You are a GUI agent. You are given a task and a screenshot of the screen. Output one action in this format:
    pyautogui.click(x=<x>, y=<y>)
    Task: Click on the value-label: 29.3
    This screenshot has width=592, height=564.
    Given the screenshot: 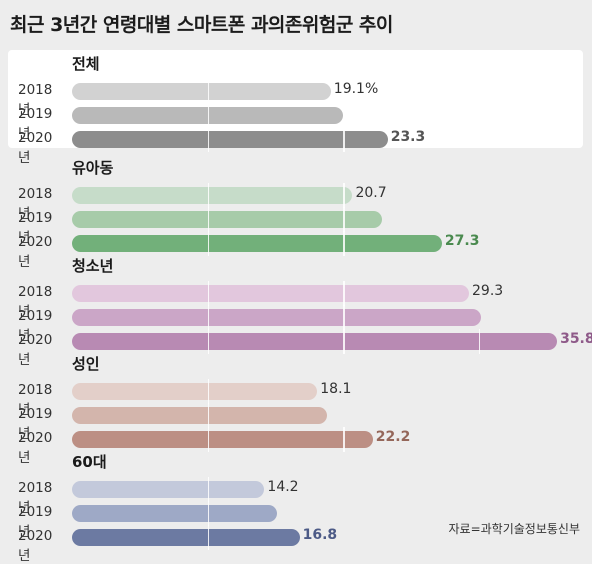 What is the action you would take?
    pyautogui.click(x=488, y=291)
    